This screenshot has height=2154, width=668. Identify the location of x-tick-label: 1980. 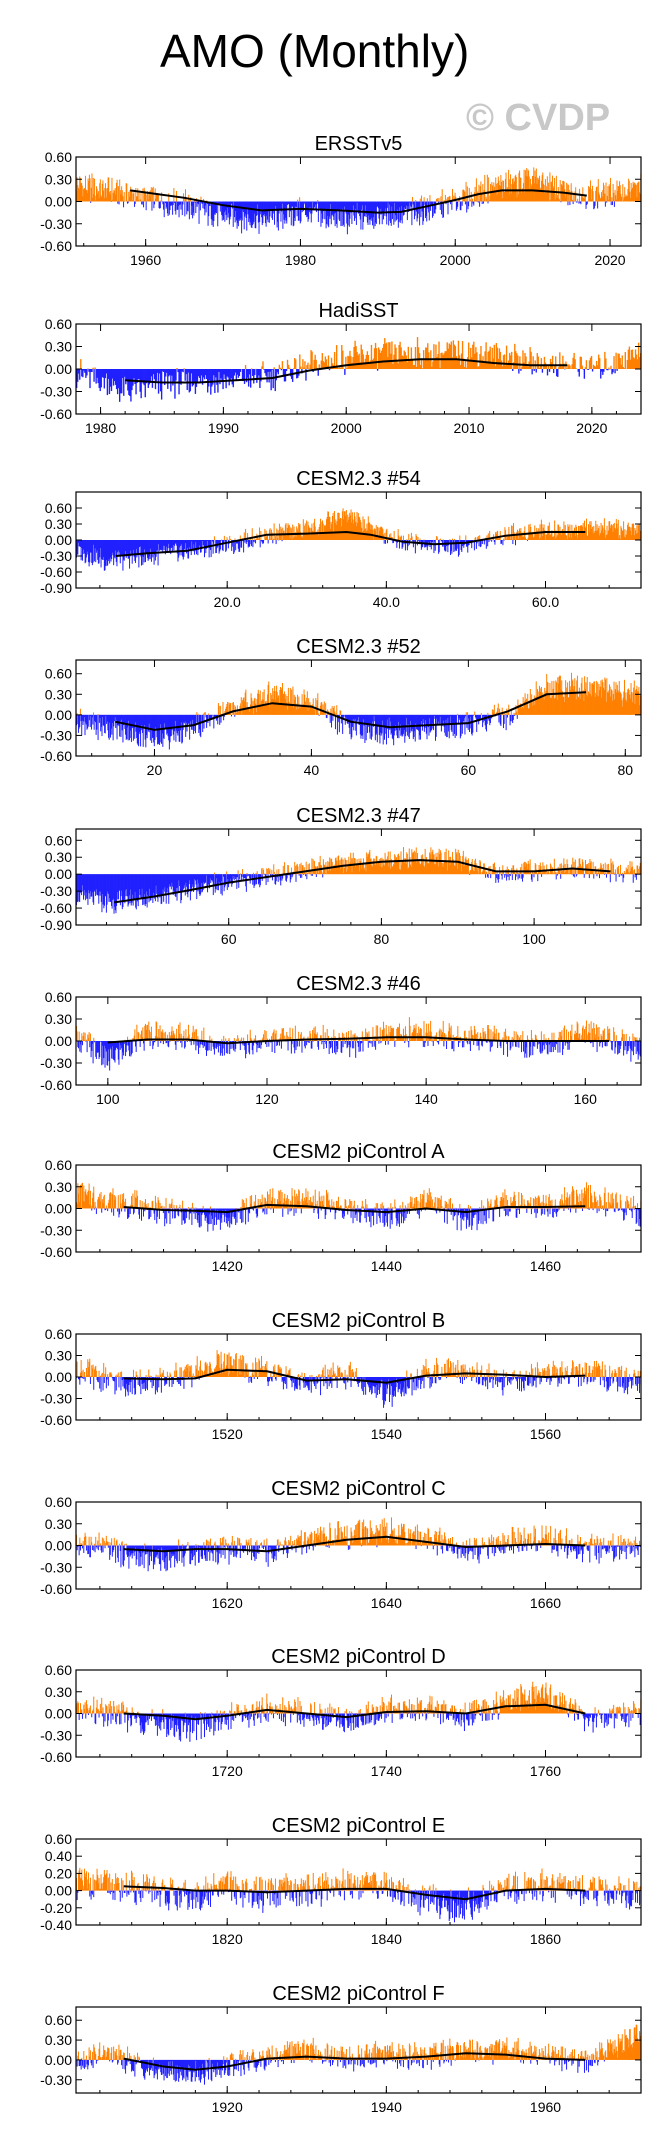
(300, 260).